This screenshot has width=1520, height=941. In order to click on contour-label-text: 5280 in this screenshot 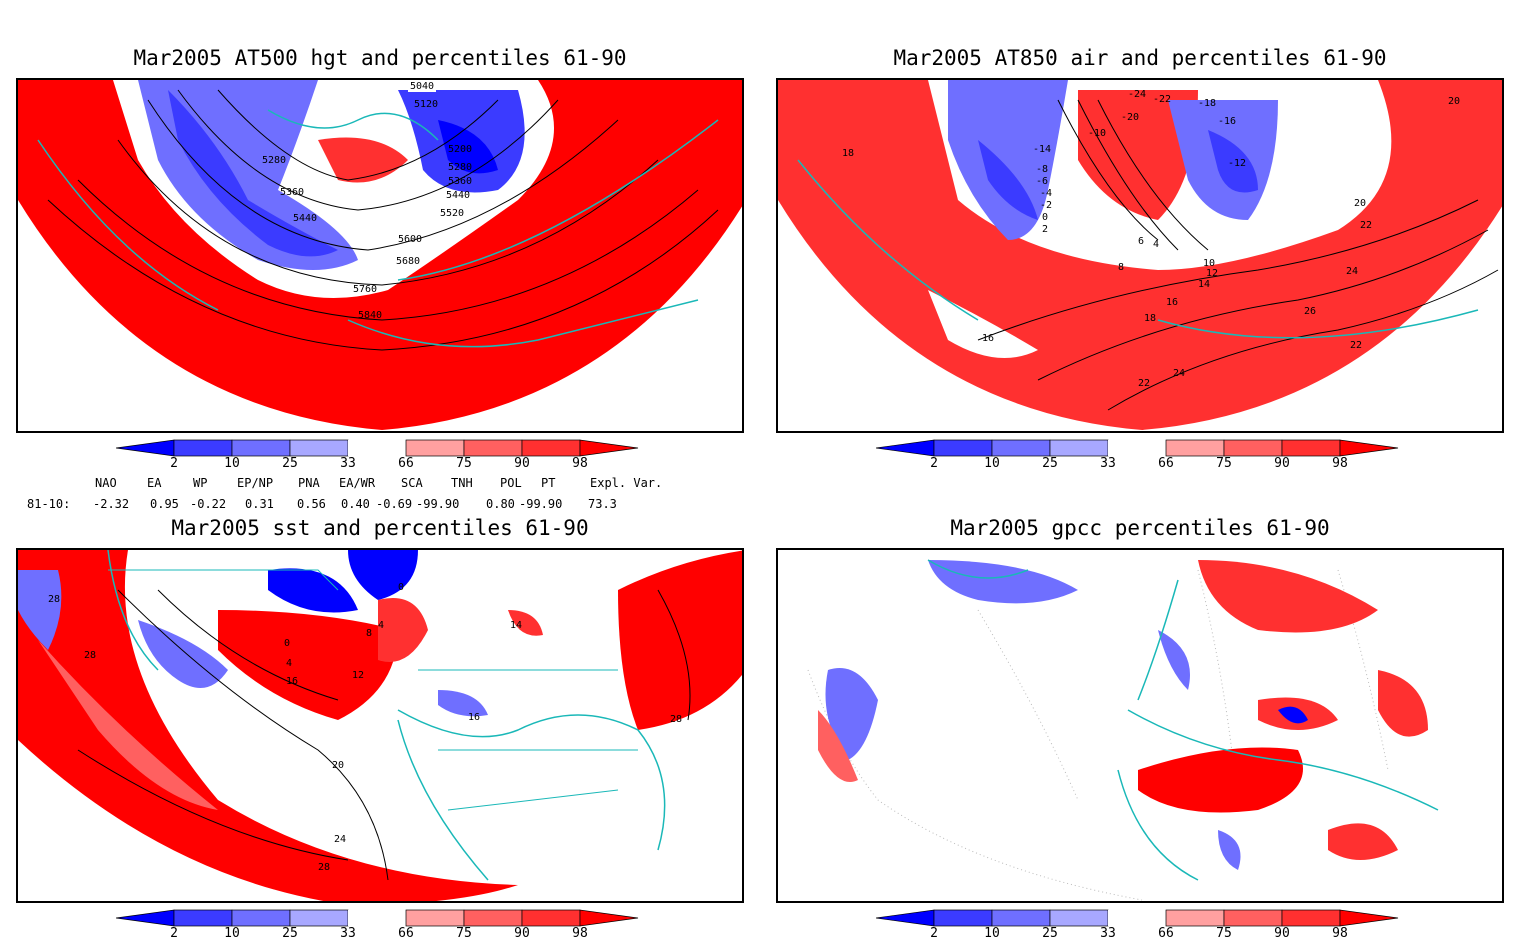, I will do `click(460, 167)`.